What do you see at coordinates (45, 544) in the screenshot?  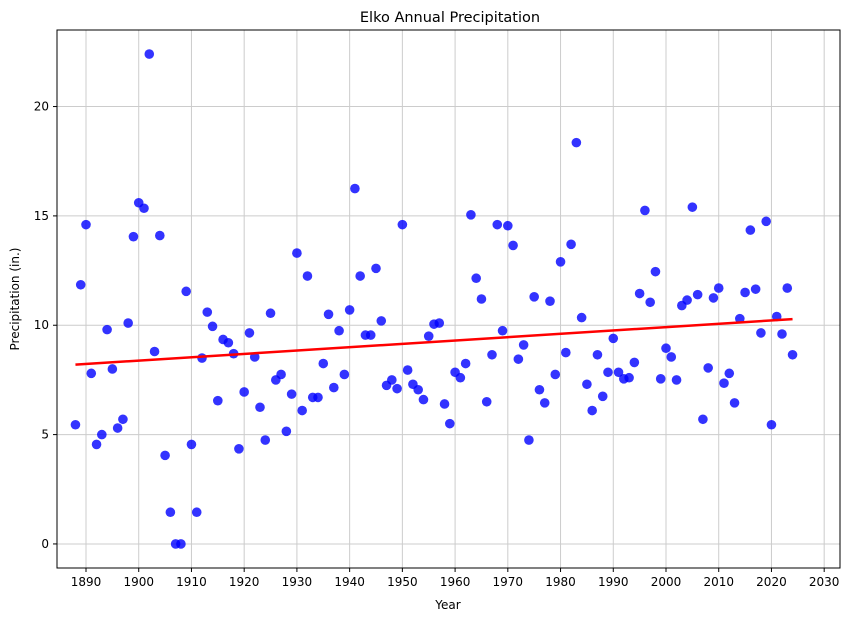 I see `y-tick-label: 0` at bounding box center [45, 544].